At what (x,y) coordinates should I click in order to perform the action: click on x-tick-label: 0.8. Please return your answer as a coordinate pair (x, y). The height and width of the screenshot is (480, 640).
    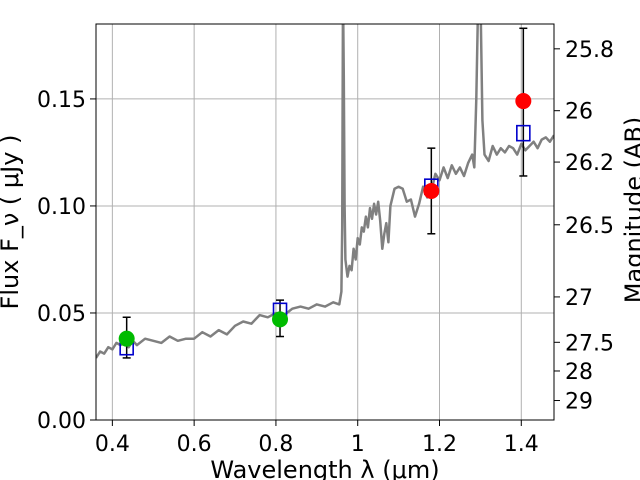
    Looking at the image, I should click on (275, 444).